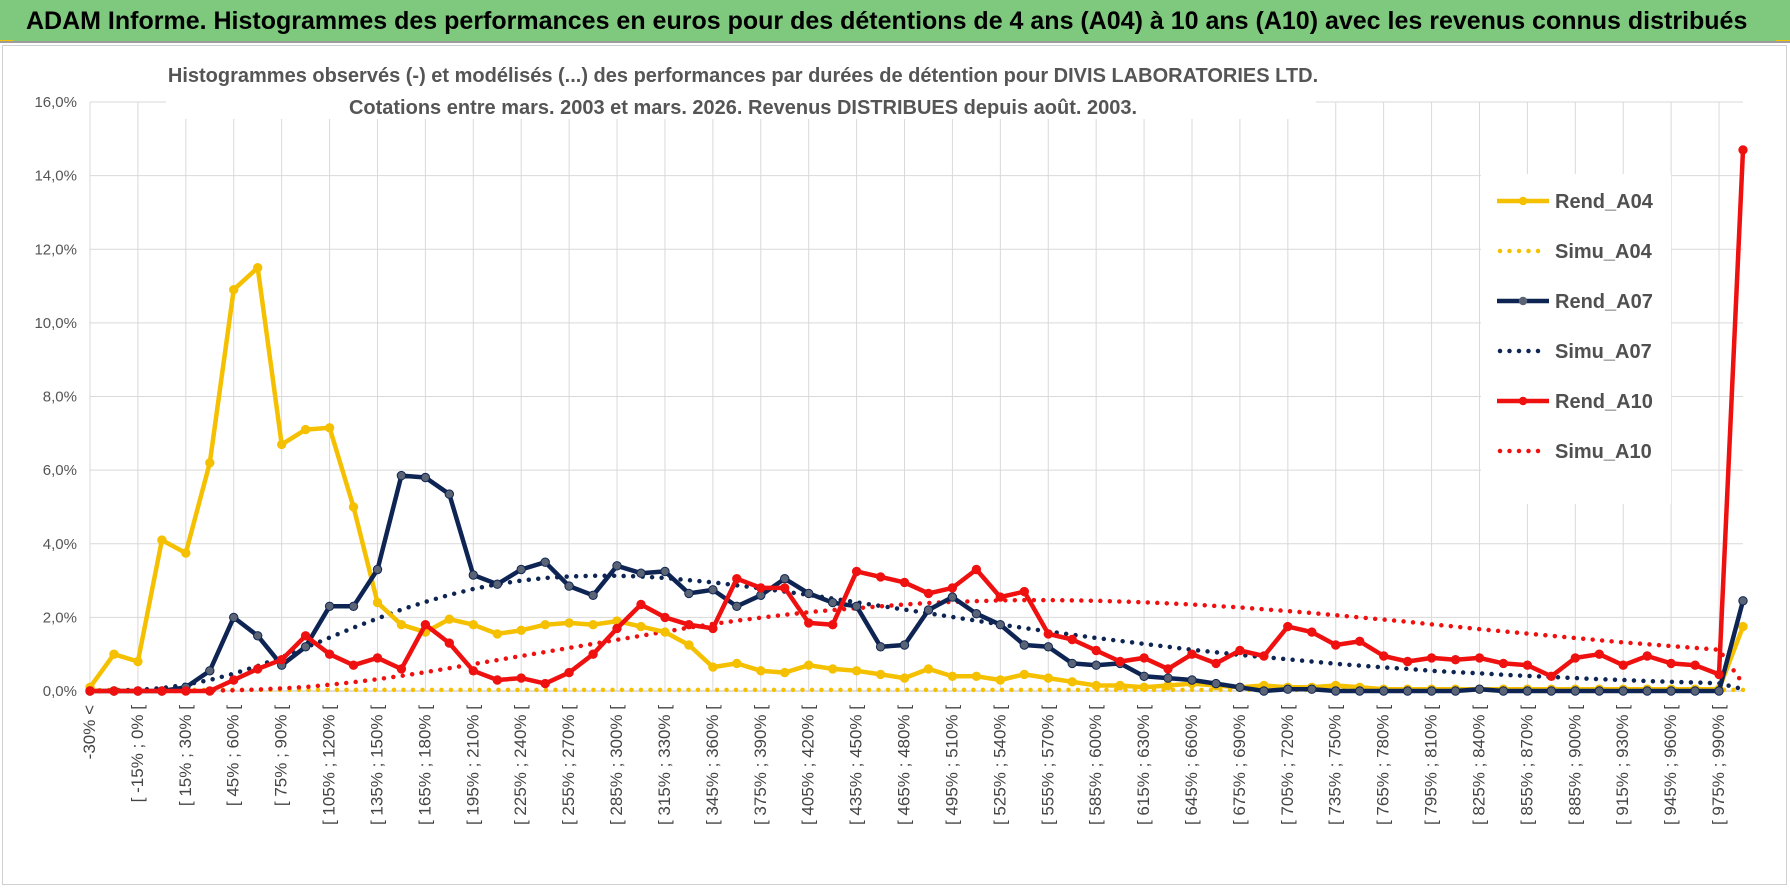 This screenshot has width=1790, height=888. Describe the element at coordinates (568, 765) in the screenshot. I see `x-tick-label: [ 255% ; 270% [` at that location.